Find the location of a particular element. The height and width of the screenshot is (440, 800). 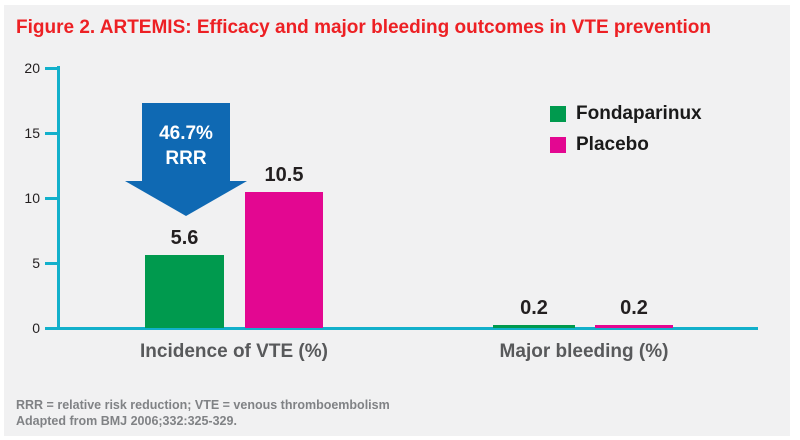

fondaparinux-swatch-icon is located at coordinates (558, 113).